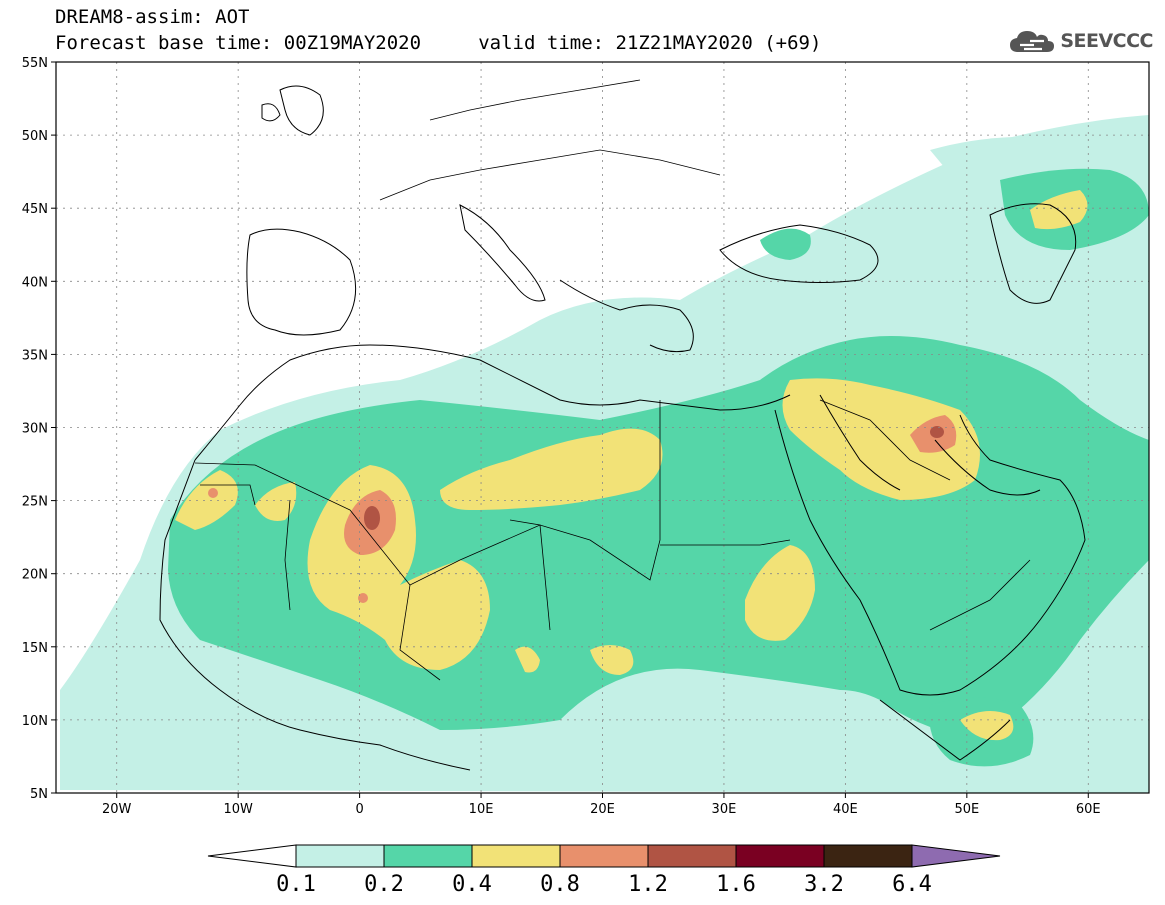  Describe the element at coordinates (35, 502) in the screenshot. I see `lat-tick-label: 25N` at that location.